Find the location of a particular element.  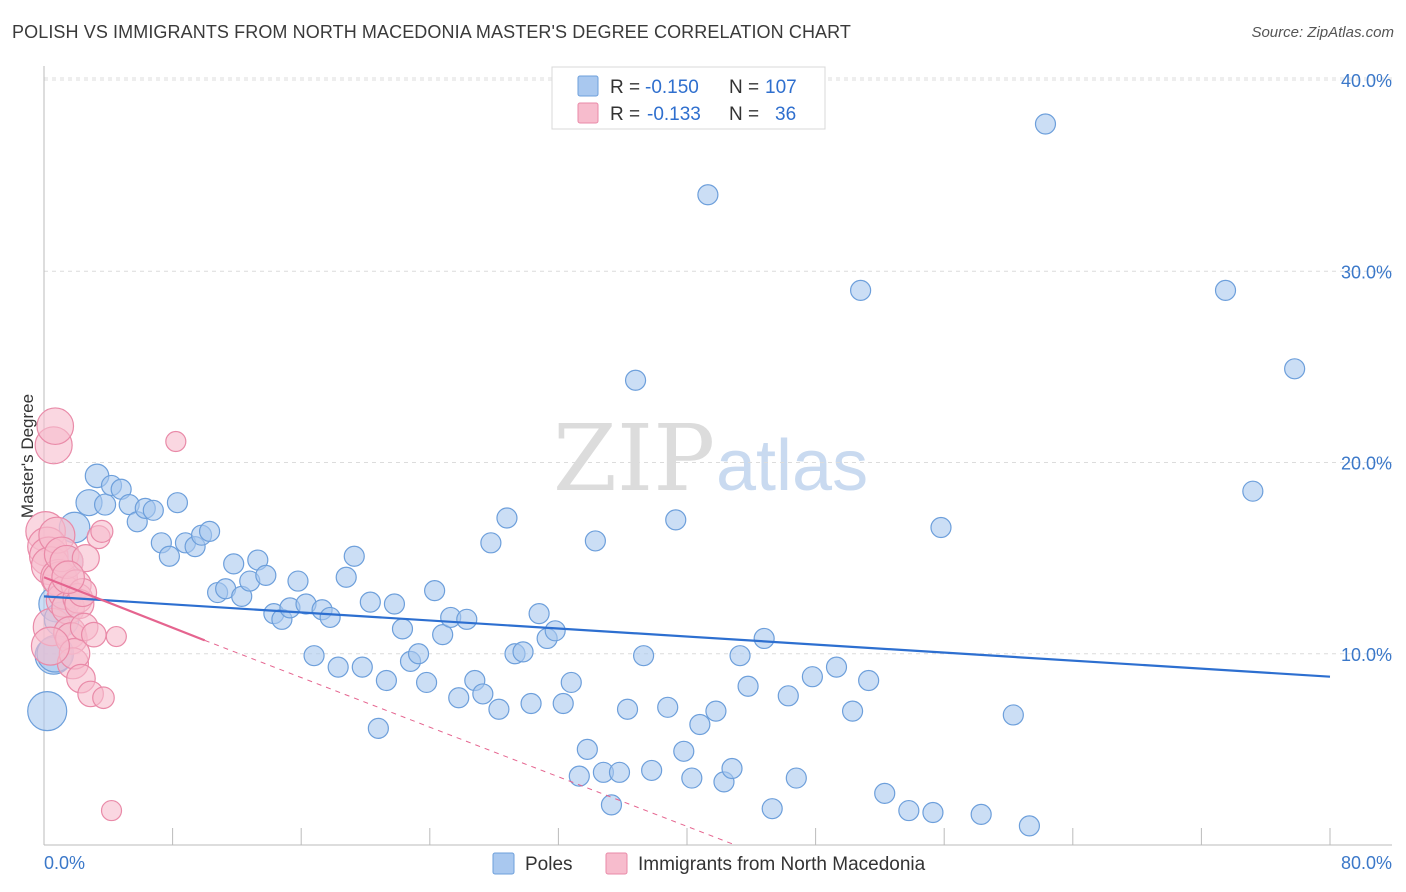

legend-bottom-swatch-poles is located at coordinates (503, 863).